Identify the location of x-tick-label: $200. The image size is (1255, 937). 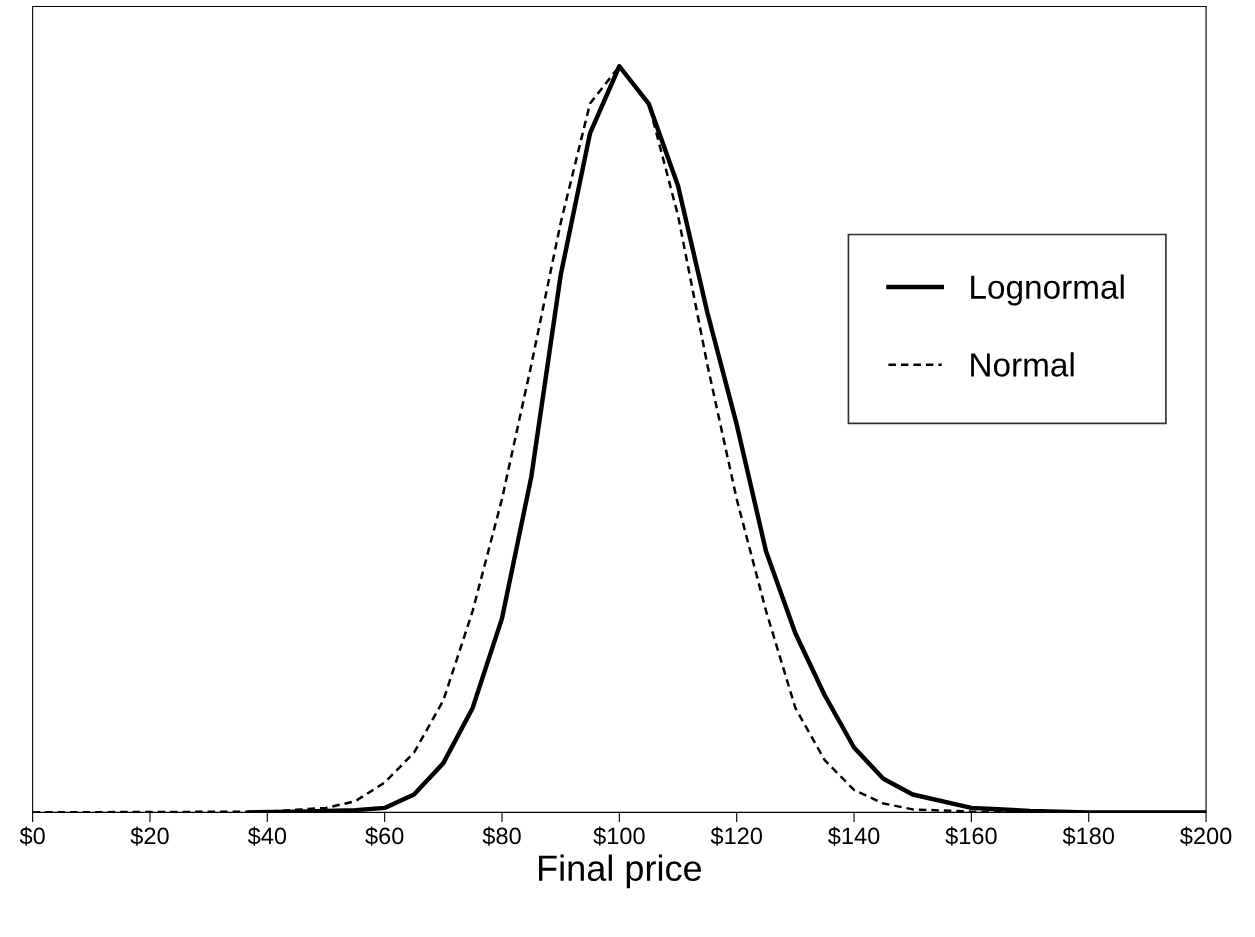
(1206, 836).